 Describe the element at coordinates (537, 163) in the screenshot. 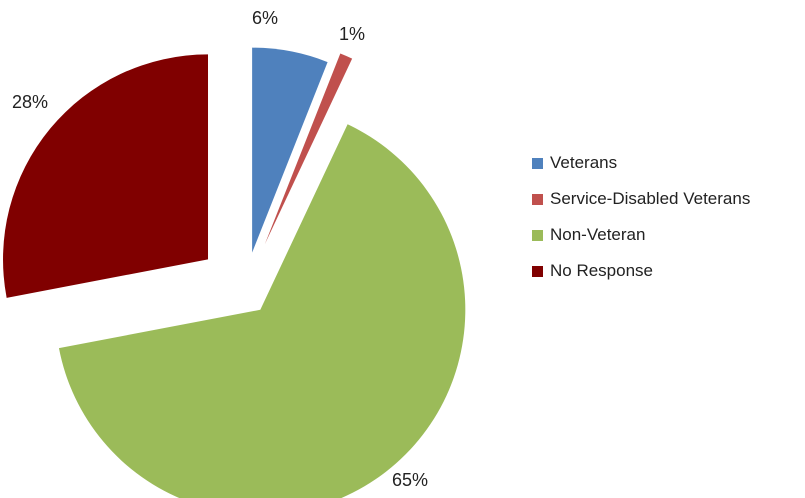

I see `legend-swatch-veterans` at that location.